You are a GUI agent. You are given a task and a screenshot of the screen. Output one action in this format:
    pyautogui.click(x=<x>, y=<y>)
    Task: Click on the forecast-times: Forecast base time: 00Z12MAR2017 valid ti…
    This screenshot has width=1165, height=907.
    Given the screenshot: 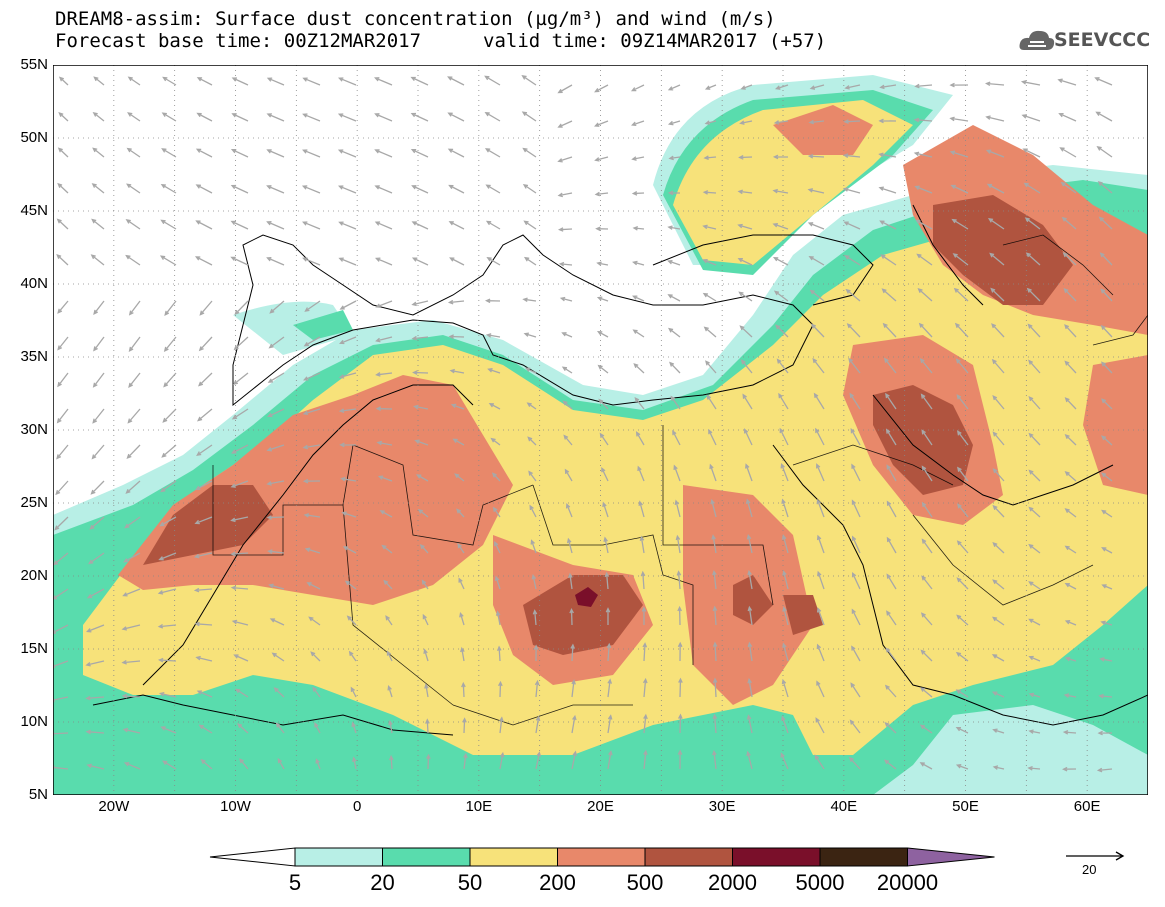 What is the action you would take?
    pyautogui.click(x=440, y=41)
    